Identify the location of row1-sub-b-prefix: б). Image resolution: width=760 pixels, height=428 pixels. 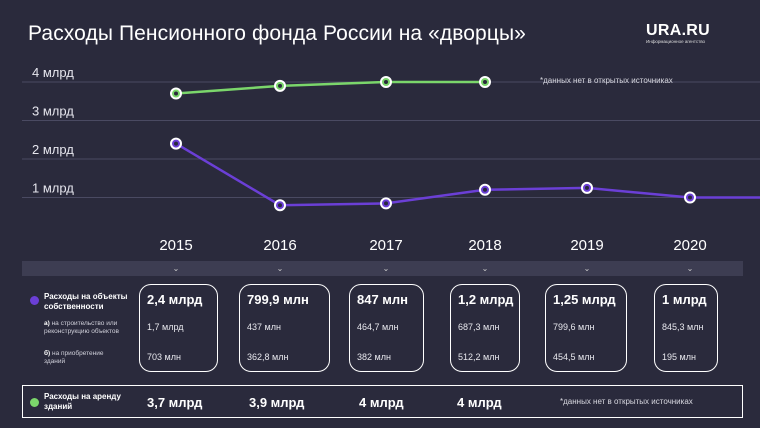
(47, 353).